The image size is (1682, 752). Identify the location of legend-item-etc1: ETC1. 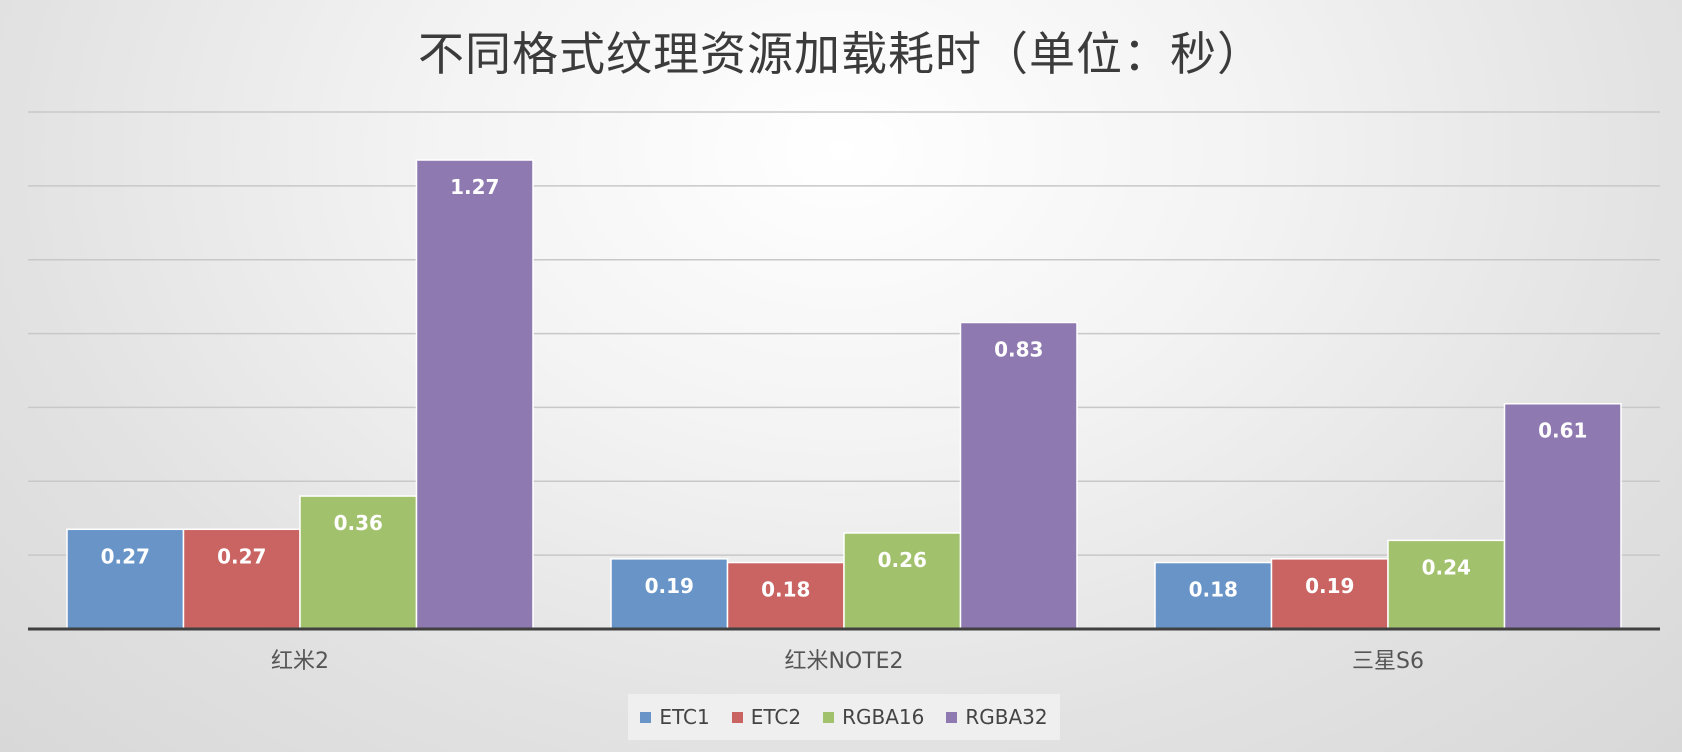
(675, 717).